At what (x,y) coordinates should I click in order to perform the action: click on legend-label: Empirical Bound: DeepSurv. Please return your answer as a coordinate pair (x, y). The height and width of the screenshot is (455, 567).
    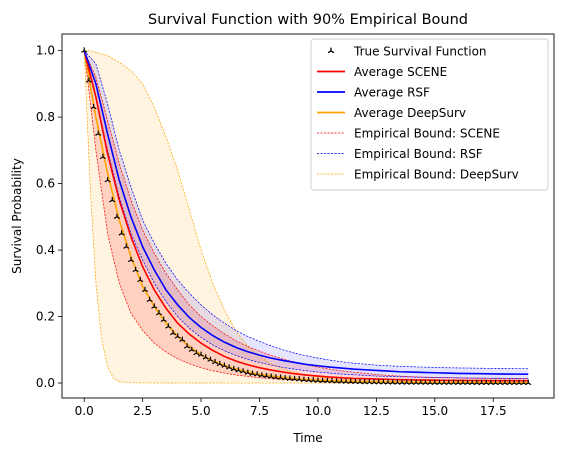
    Looking at the image, I should click on (436, 174).